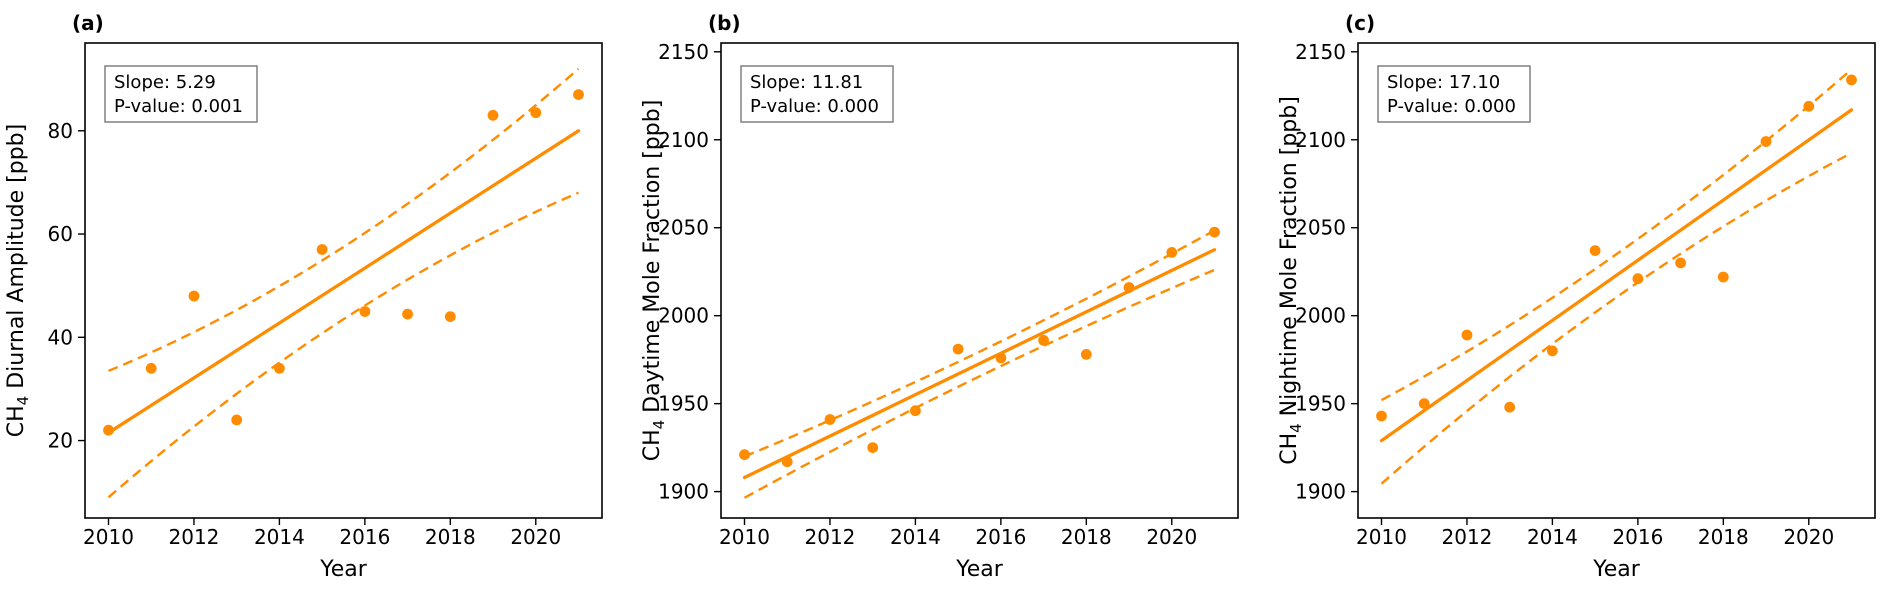 The image size is (1892, 592). What do you see at coordinates (1443, 82) in the screenshot?
I see `annotation-slope-text: Slope: 17.10` at bounding box center [1443, 82].